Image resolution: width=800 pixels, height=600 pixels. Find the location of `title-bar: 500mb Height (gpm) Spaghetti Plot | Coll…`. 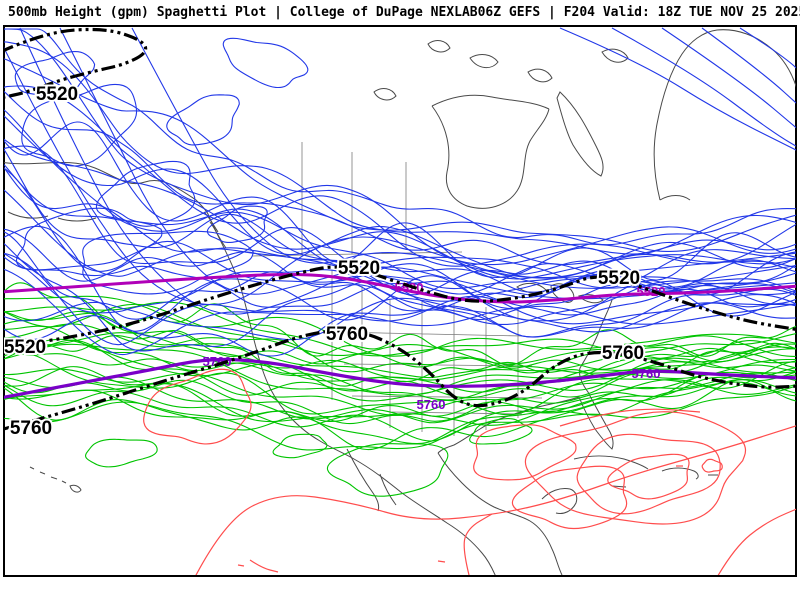

title-bar: 500mb Height (gpm) Spaghetti Plot | Coll… is located at coordinates (400, 12).